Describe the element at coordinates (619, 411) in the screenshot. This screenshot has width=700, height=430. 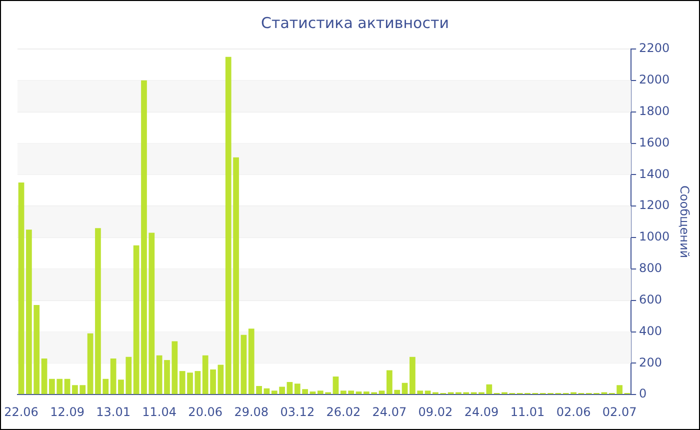
I see `x-tick-label: 02.07` at that location.